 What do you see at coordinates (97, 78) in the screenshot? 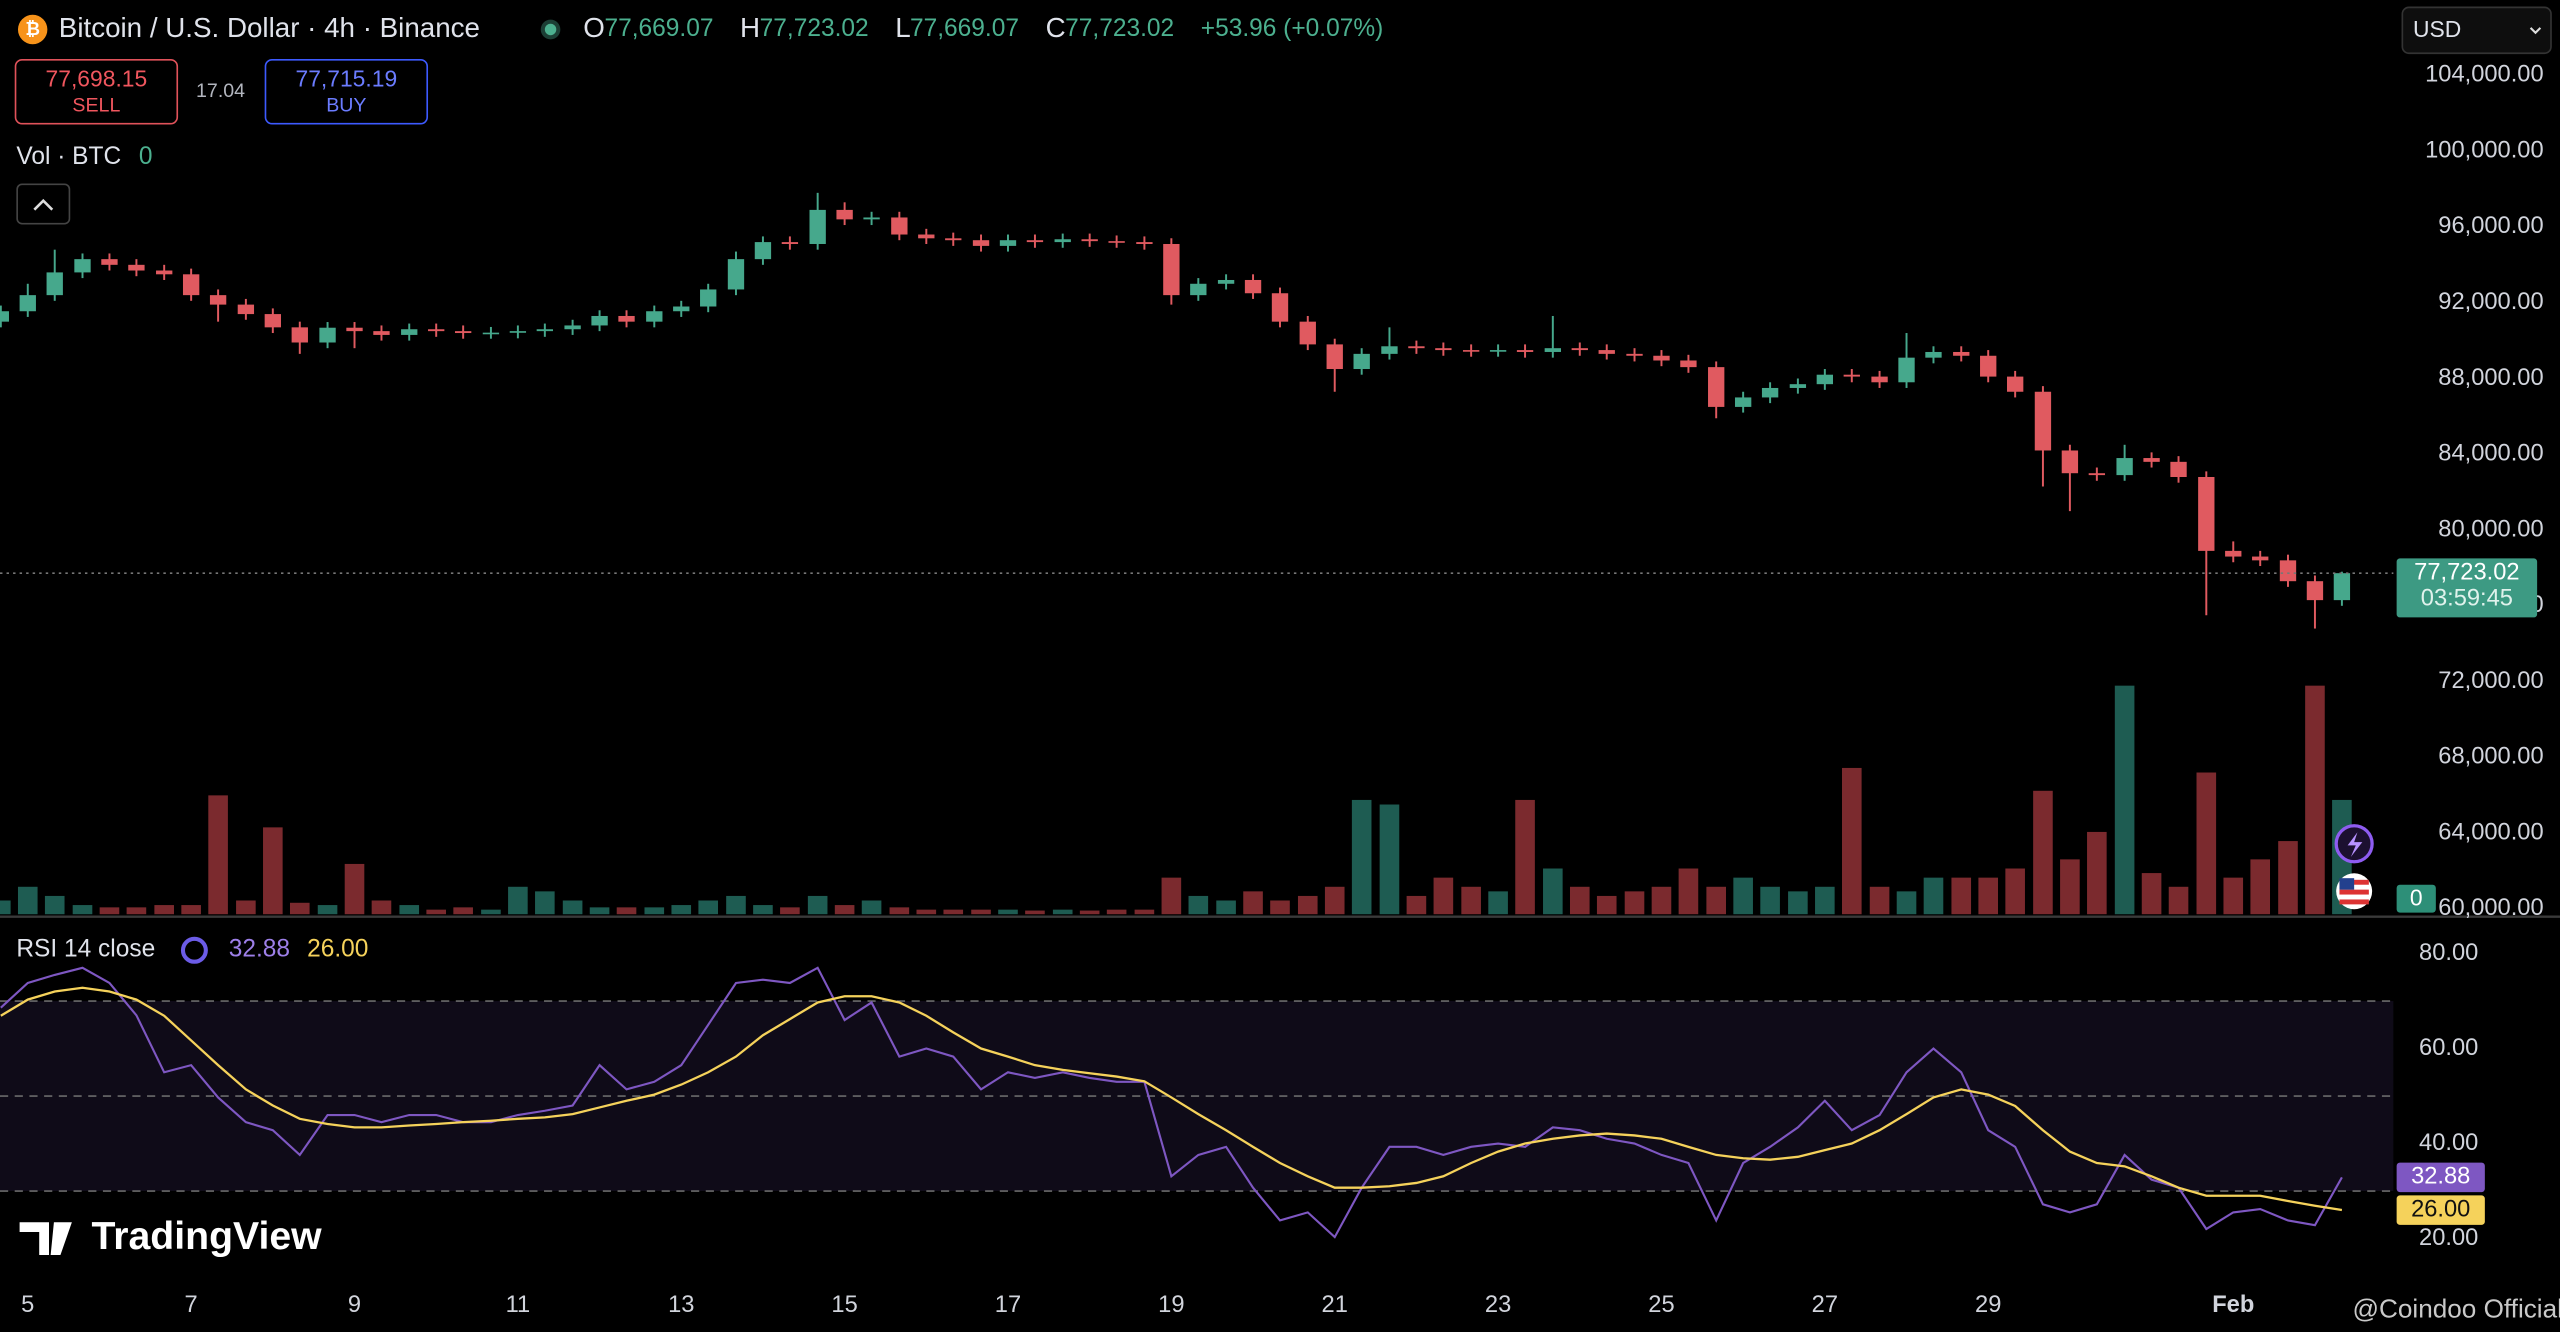
I see `sell-price: 77,698.15` at bounding box center [97, 78].